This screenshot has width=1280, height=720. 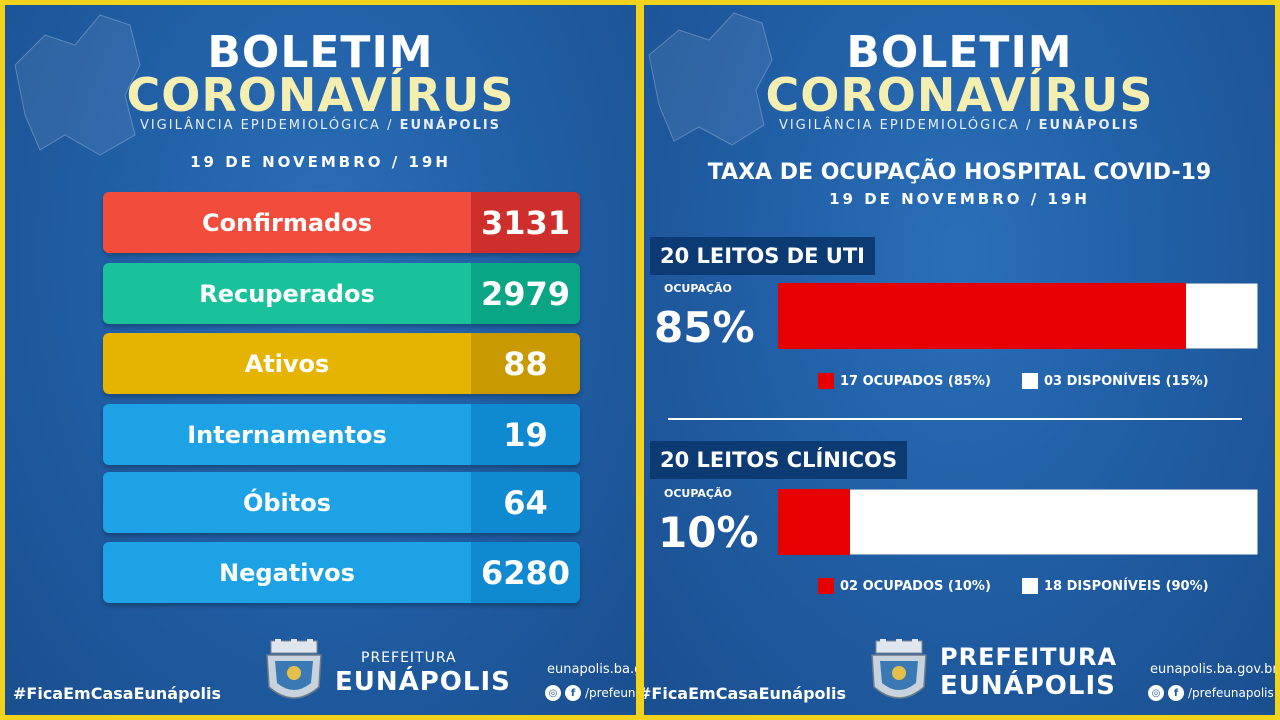 I want to click on uti-bar-occupied, so click(x=982, y=316).